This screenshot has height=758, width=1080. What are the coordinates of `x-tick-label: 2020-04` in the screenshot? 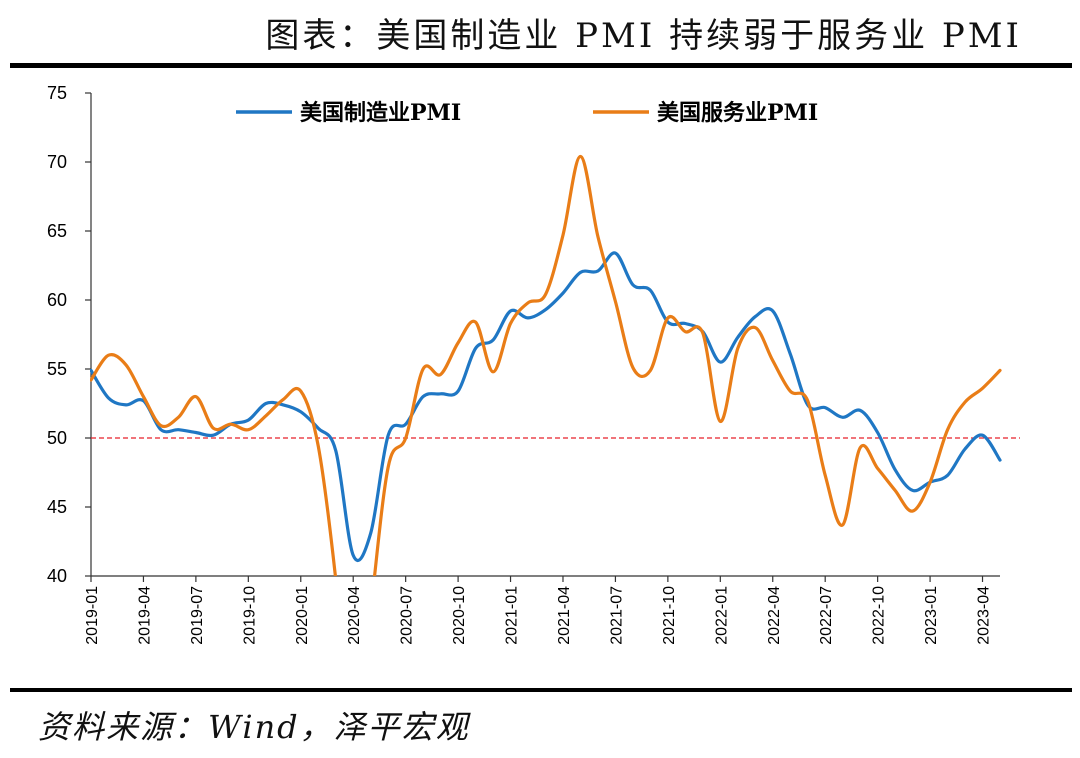 It's located at (354, 615).